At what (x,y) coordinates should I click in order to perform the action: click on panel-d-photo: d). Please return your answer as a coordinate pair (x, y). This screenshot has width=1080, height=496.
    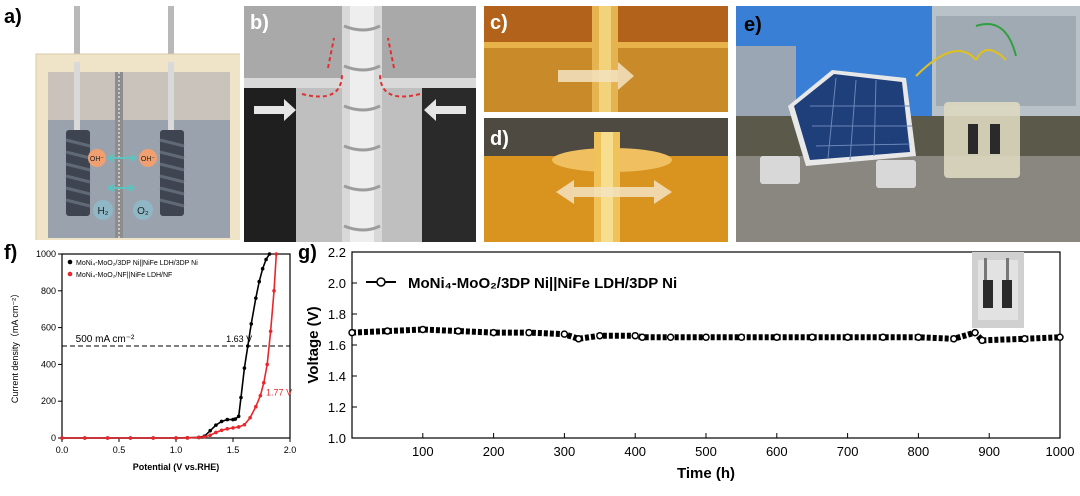
    Looking at the image, I should click on (606, 180).